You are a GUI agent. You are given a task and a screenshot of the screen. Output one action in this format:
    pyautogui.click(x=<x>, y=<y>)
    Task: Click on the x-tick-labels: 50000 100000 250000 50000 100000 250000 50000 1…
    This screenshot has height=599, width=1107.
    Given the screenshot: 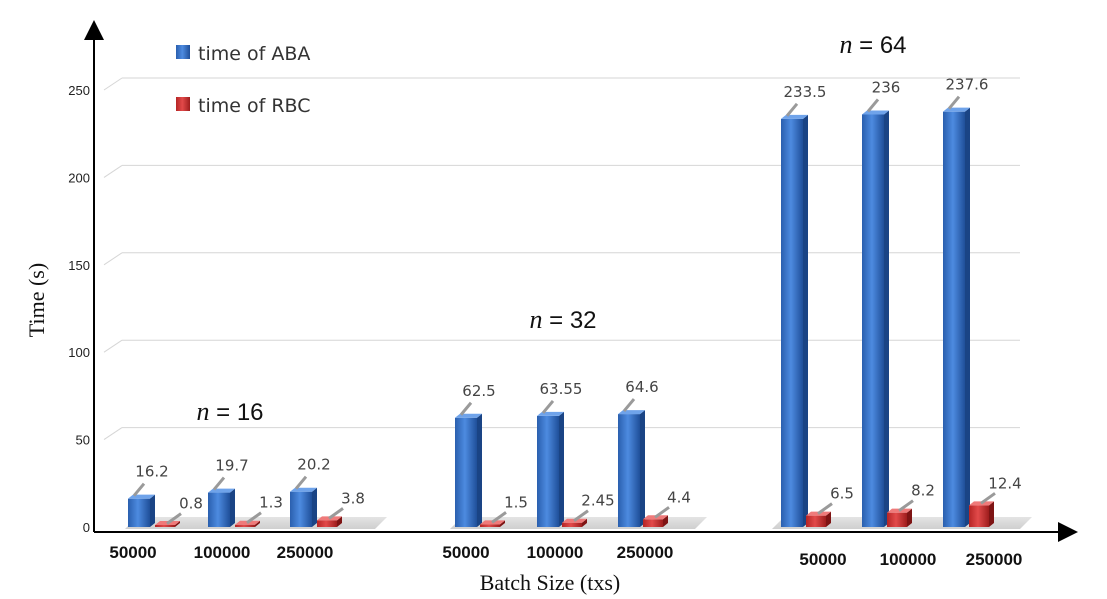 What is the action you would take?
    pyautogui.click(x=565, y=556)
    